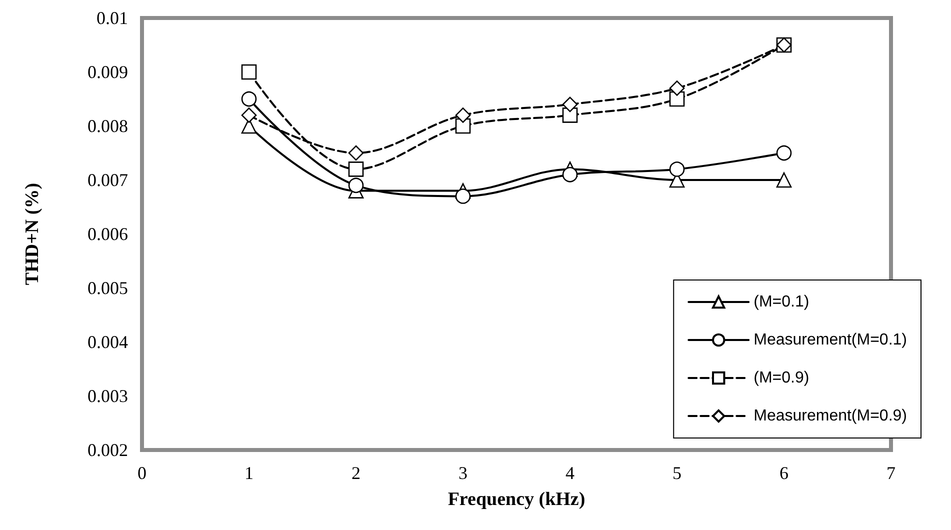 The height and width of the screenshot is (530, 951). I want to click on x-tick-label: 5, so click(677, 473).